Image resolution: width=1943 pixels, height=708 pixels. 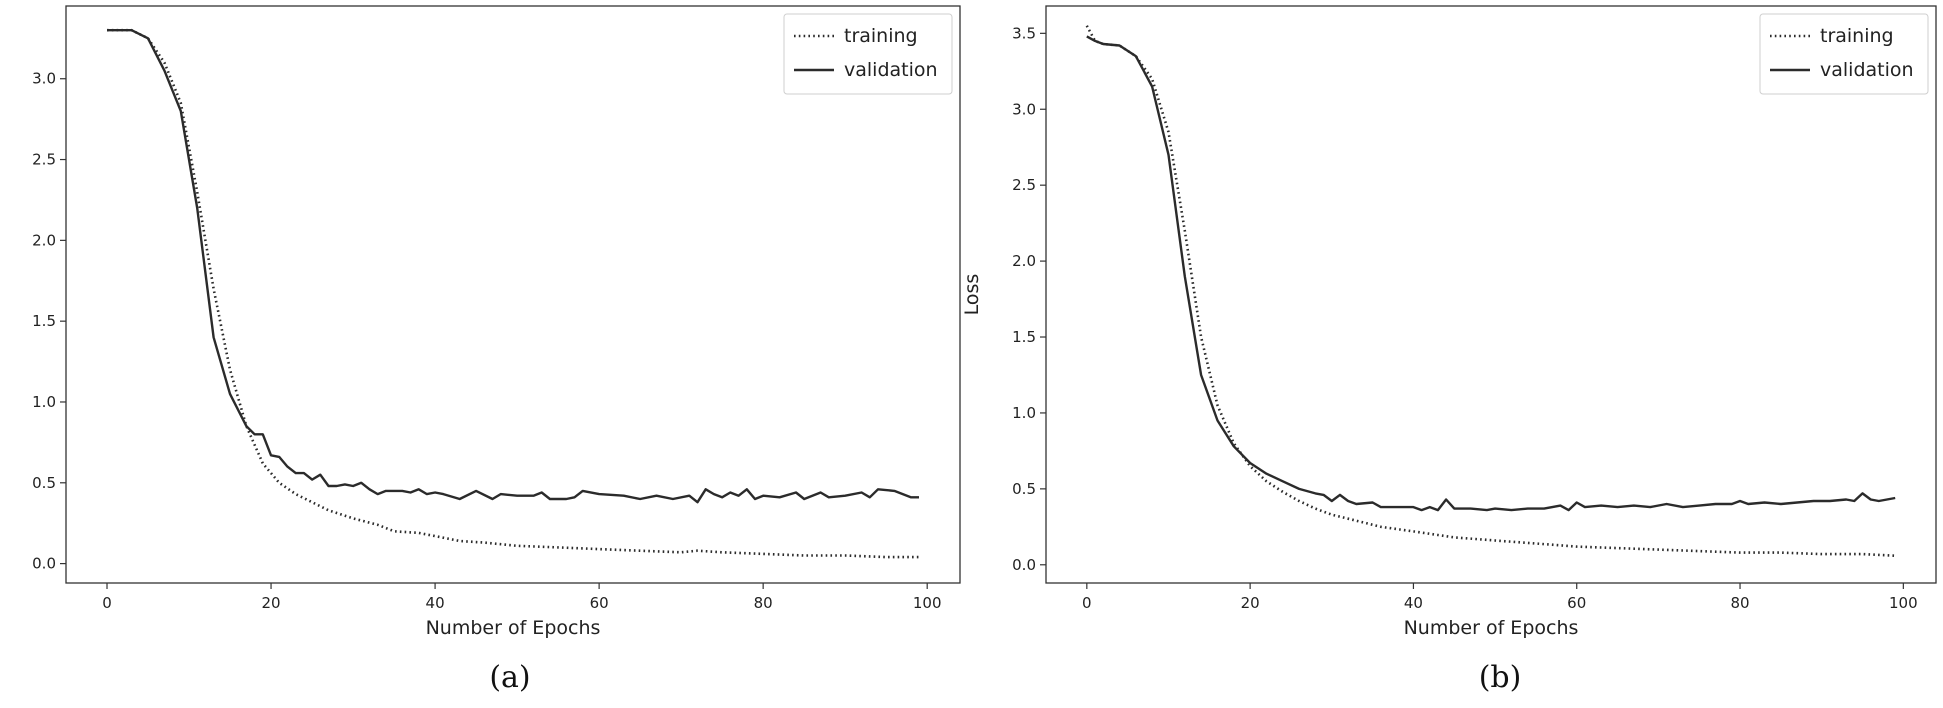 I want to click on y-tick-label: 3.5, so click(x=1024, y=33).